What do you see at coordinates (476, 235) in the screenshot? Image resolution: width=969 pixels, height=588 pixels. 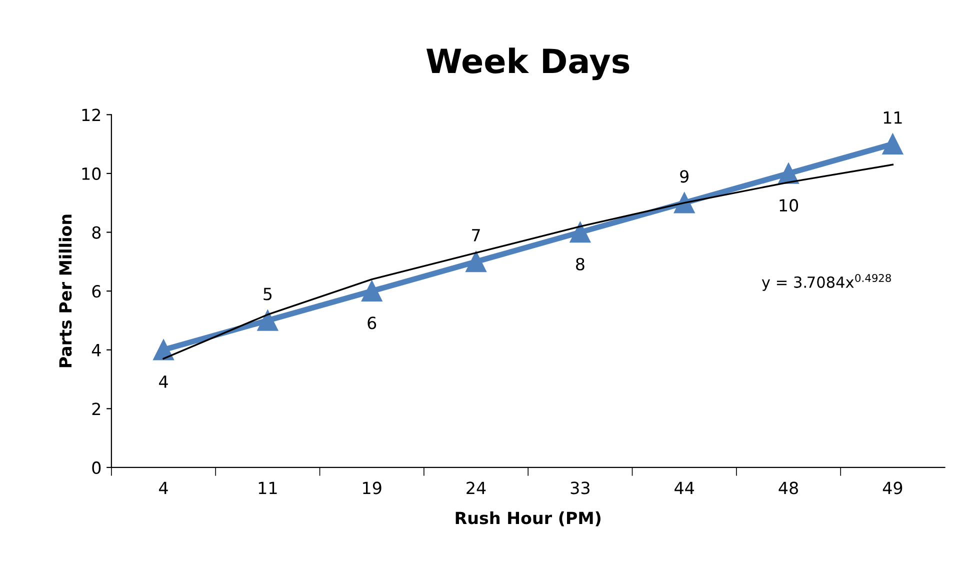 I see `data-label: 7` at bounding box center [476, 235].